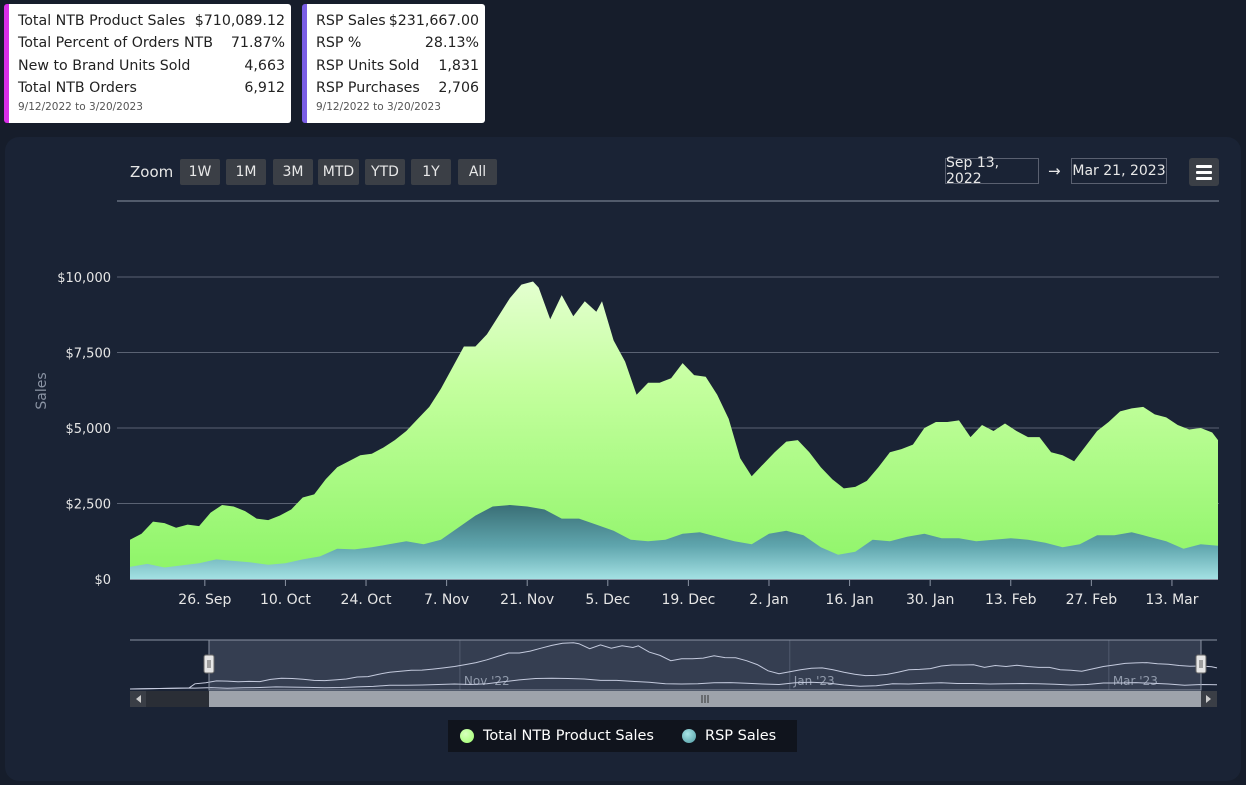  I want to click on y-tick-label: $2,500, so click(89, 505).